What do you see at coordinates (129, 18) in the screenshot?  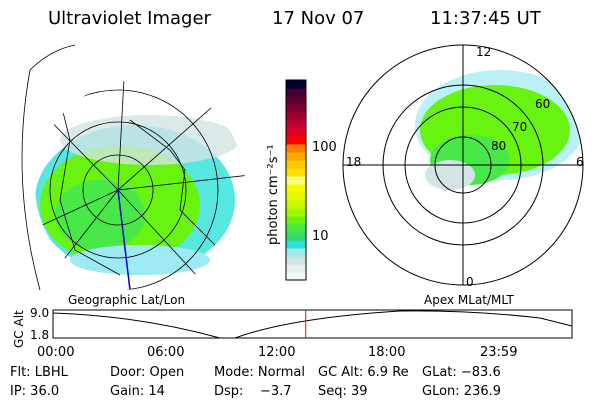 I see `instrument-title: Ultraviolet Imager` at bounding box center [129, 18].